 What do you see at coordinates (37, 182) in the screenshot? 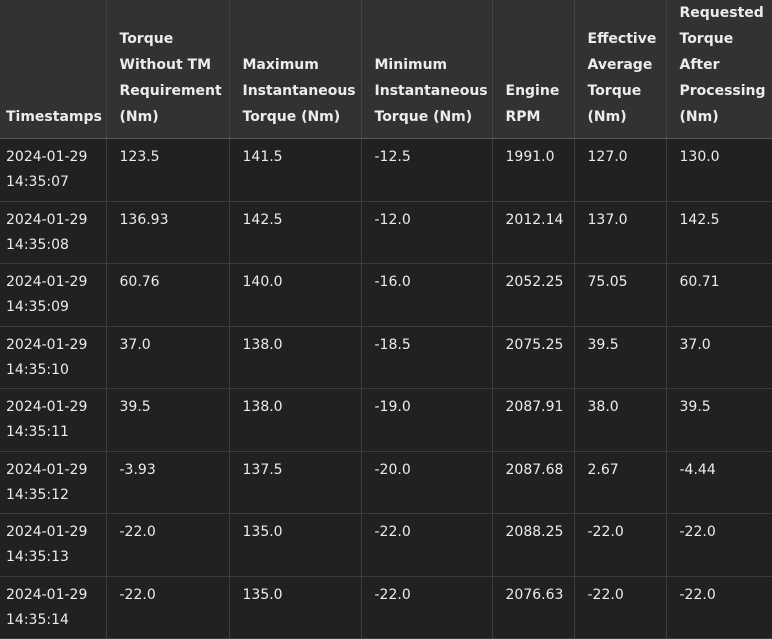
I see `timestamp-time: 14:35:07` at bounding box center [37, 182].